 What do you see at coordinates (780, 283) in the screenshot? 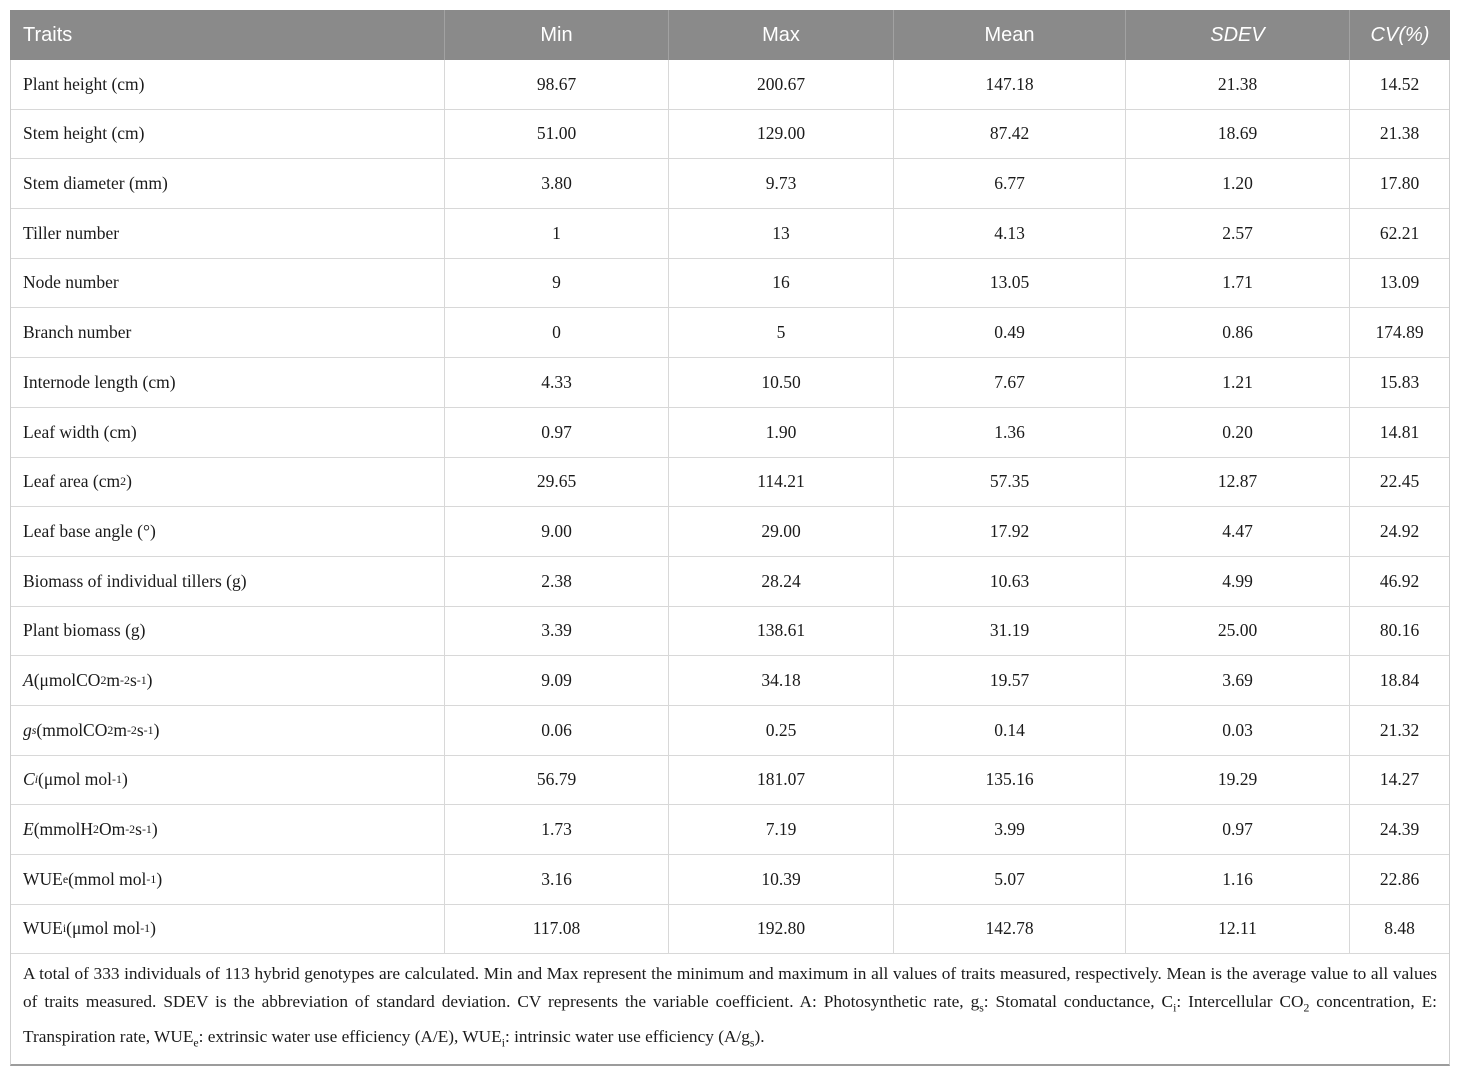
I see `value-cell: 16` at bounding box center [780, 283].